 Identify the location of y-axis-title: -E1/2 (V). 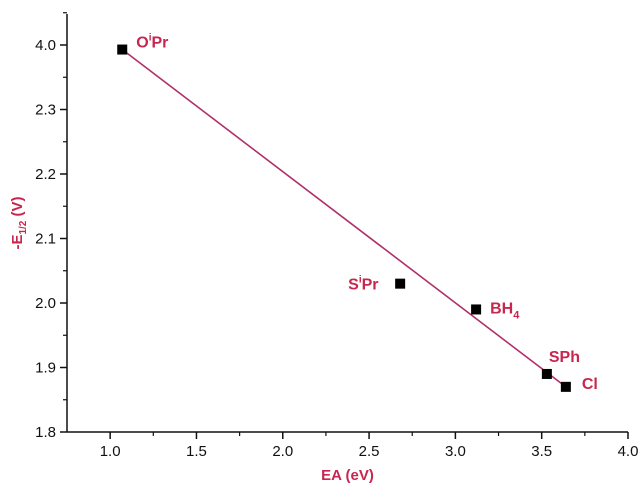
(19, 222).